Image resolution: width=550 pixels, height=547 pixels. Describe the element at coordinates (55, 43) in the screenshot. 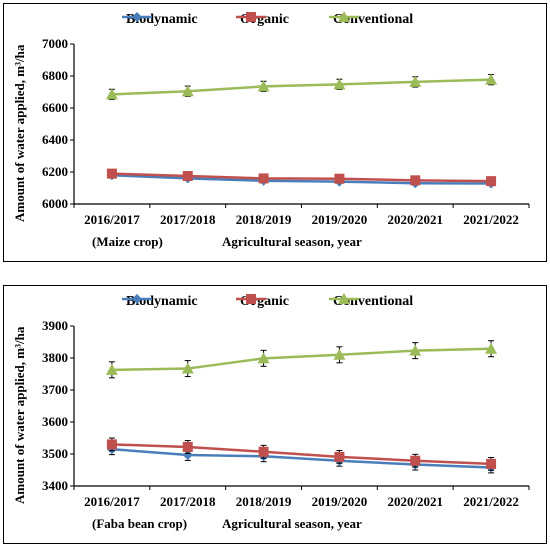

I see `y-tick-label: 7000` at that location.